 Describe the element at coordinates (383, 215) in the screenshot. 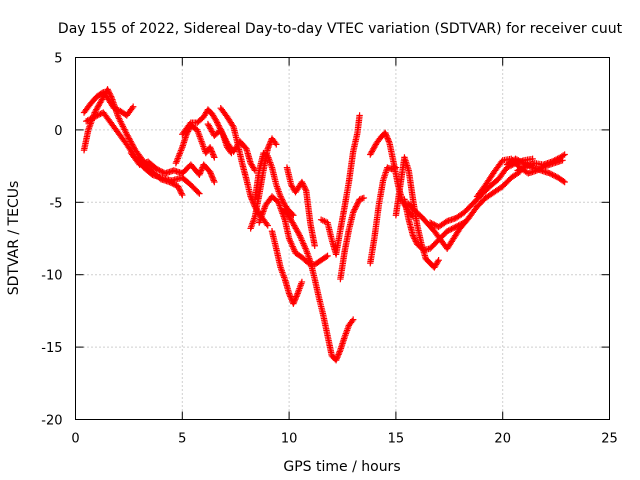

I see `series-track-q` at that location.